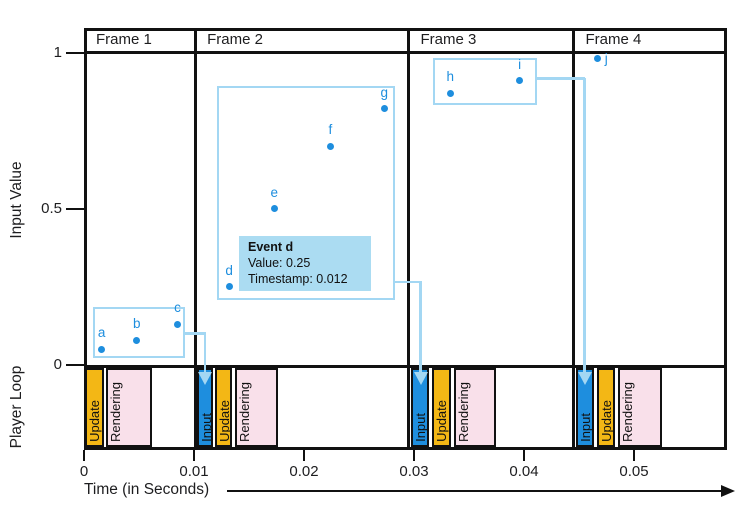  Describe the element at coordinates (147, 489) in the screenshot. I see `x-axis-title: Time (in Seconds)` at that location.